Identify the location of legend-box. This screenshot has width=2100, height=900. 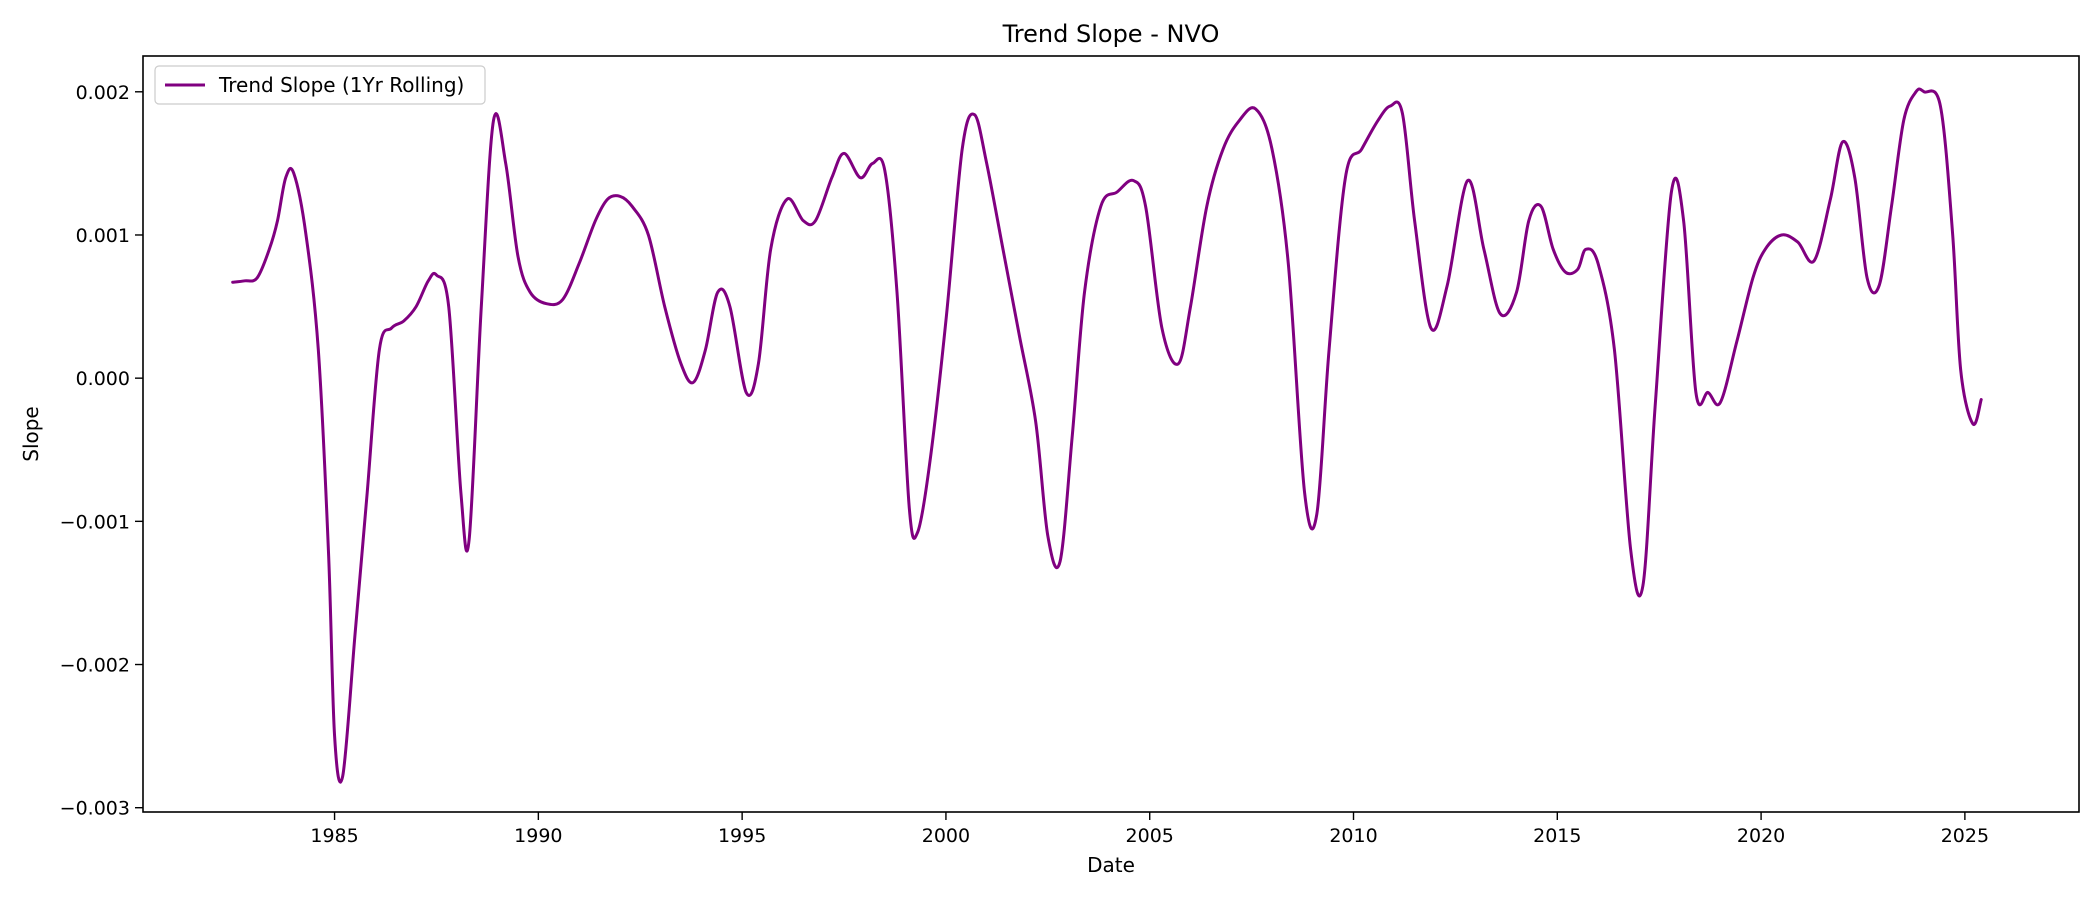
(320, 85).